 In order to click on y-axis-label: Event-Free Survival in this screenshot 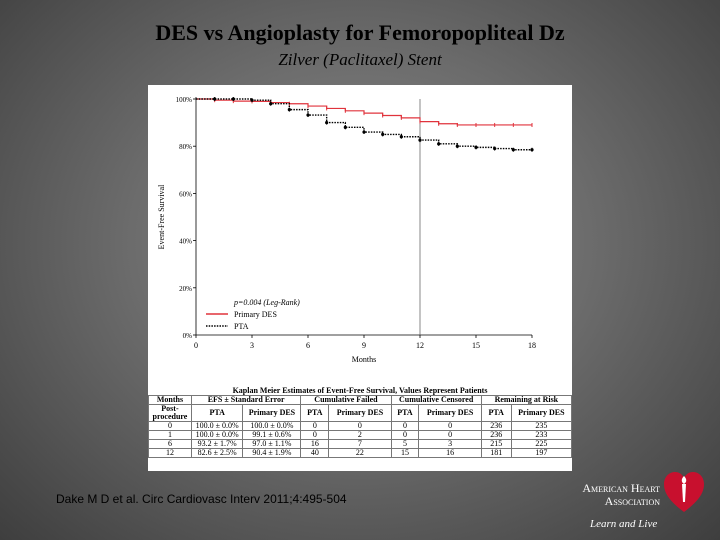, I will do `click(161, 216)`.